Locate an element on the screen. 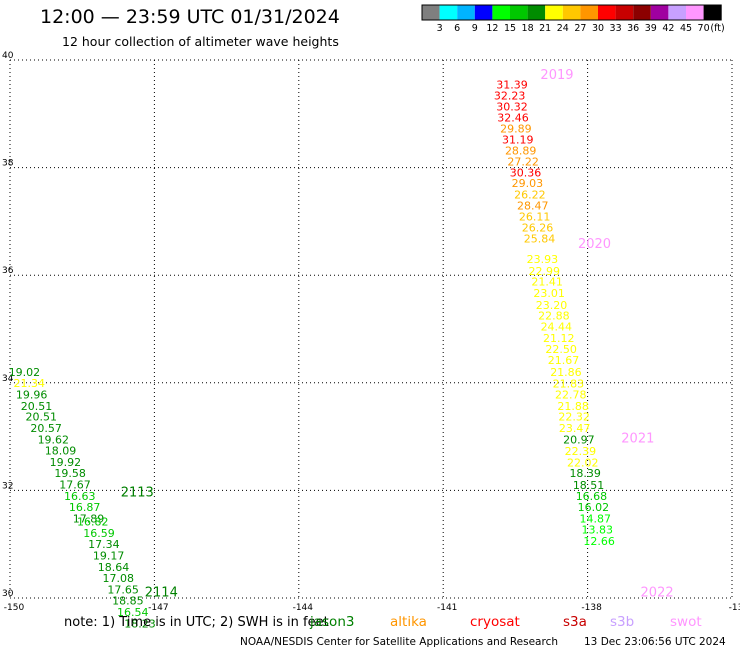 The height and width of the screenshot is (650, 740). data-label-cryosat: 22.78 is located at coordinates (571, 395).